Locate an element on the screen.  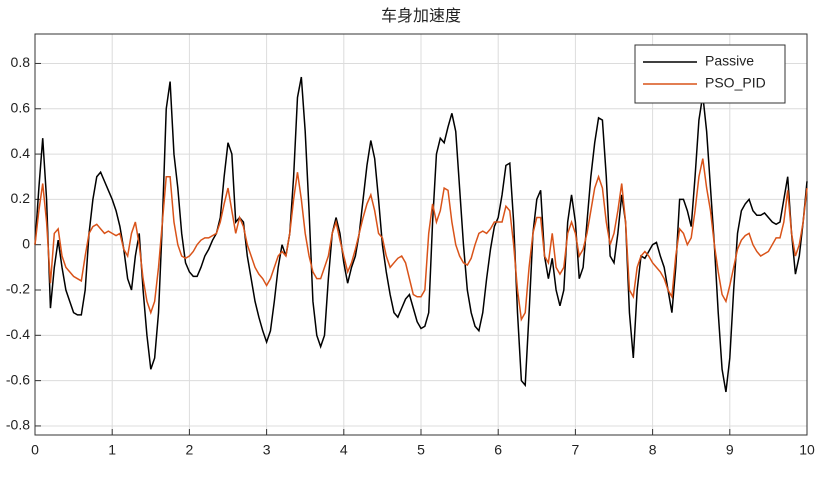
y-tick-label: -0.2 is located at coordinates (18, 289).